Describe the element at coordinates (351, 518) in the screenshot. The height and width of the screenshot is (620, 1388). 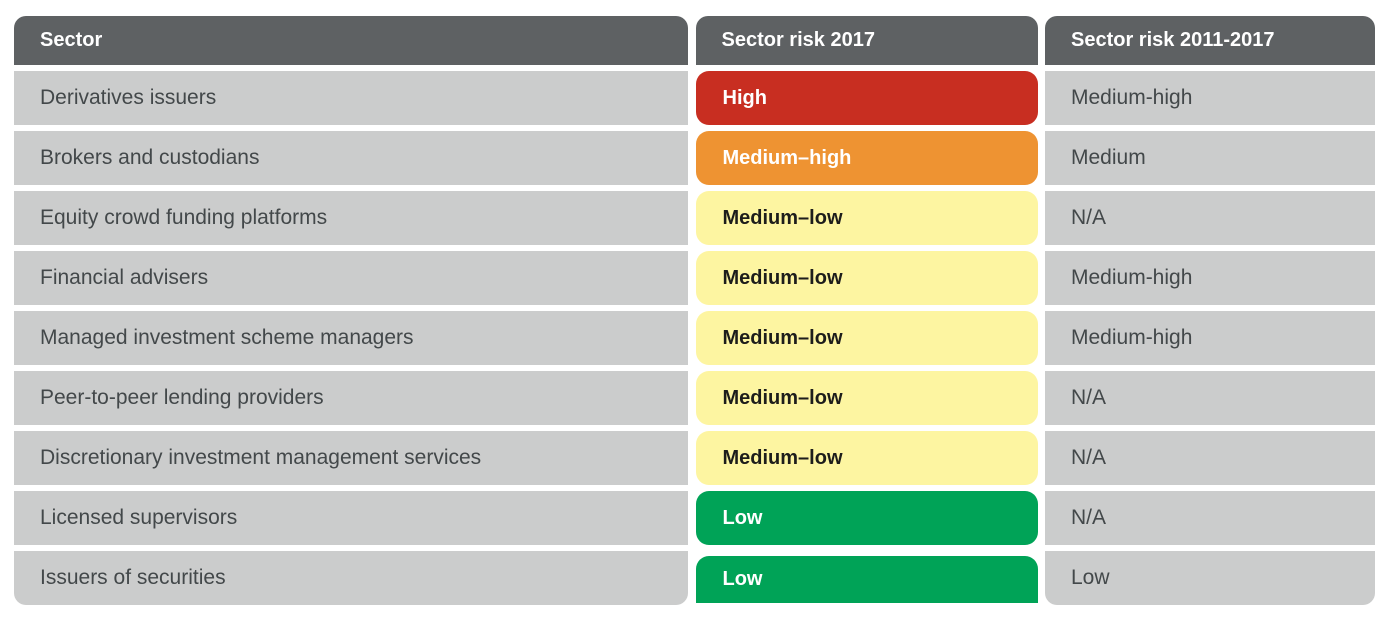
I see `sector-cell: Licensed supervisors` at that location.